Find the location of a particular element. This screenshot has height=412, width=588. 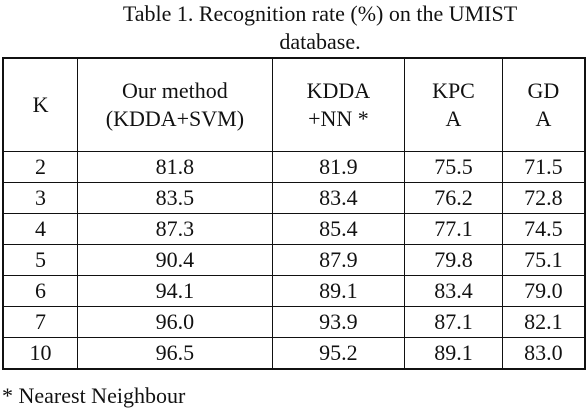

table-cell: 83.5 is located at coordinates (175, 198).